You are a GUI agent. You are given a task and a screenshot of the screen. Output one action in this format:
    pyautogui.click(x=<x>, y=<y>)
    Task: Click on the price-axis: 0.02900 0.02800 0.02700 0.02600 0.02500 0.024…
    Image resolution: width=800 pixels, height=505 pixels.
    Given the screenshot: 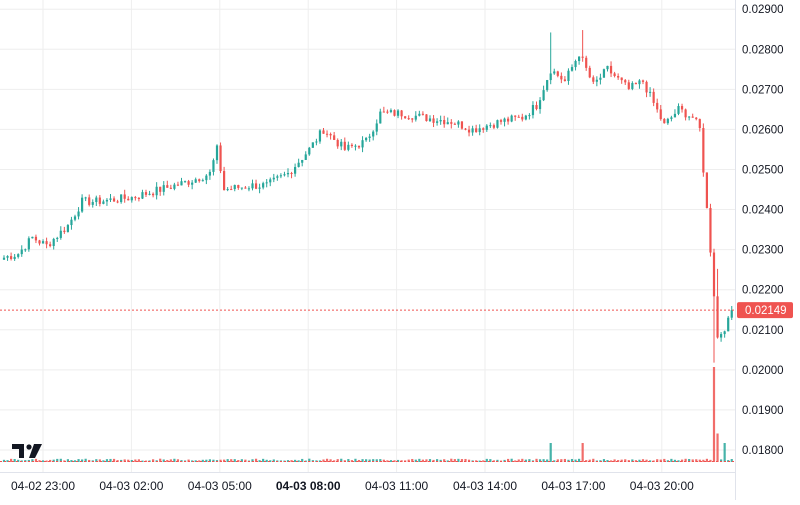 What is the action you would take?
    pyautogui.click(x=765, y=230)
    